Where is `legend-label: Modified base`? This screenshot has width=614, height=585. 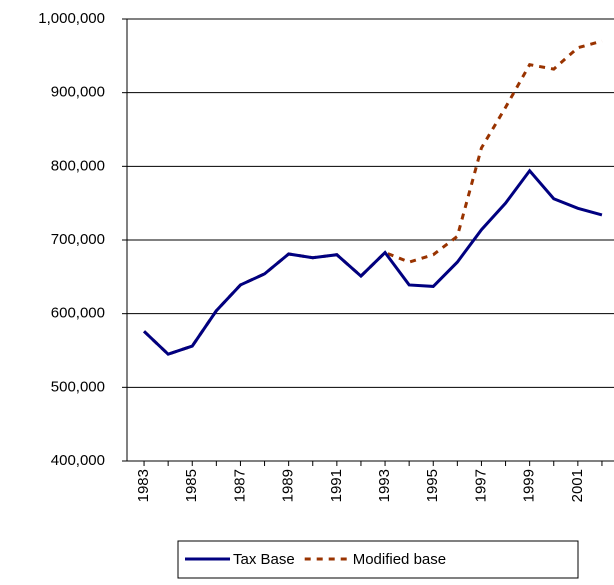
legend-label: Modified base is located at coordinates (399, 559).